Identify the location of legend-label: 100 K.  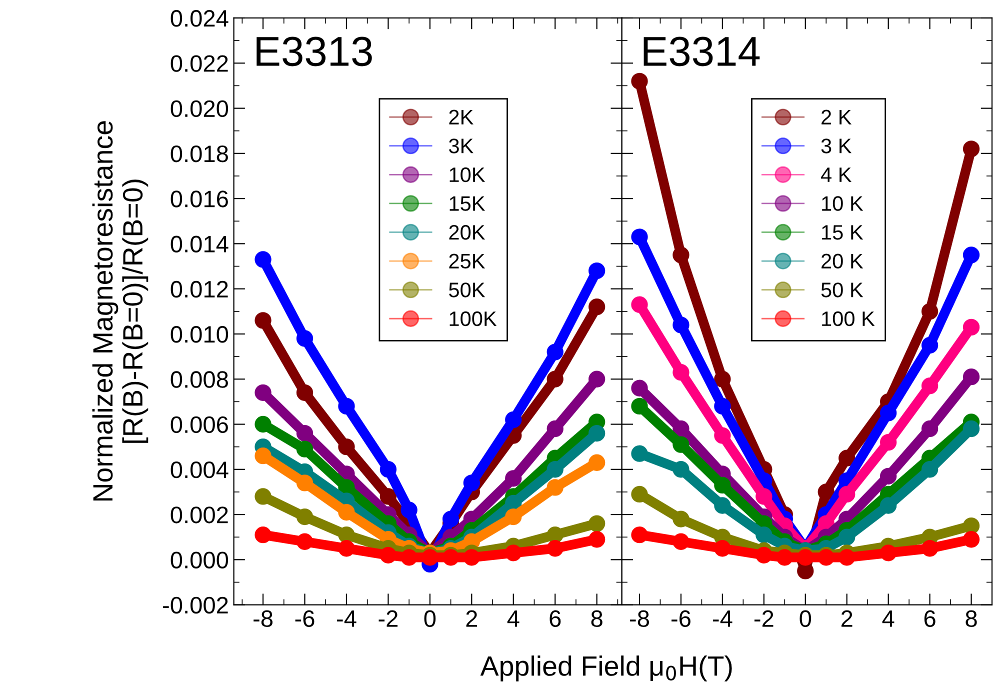
(848, 318).